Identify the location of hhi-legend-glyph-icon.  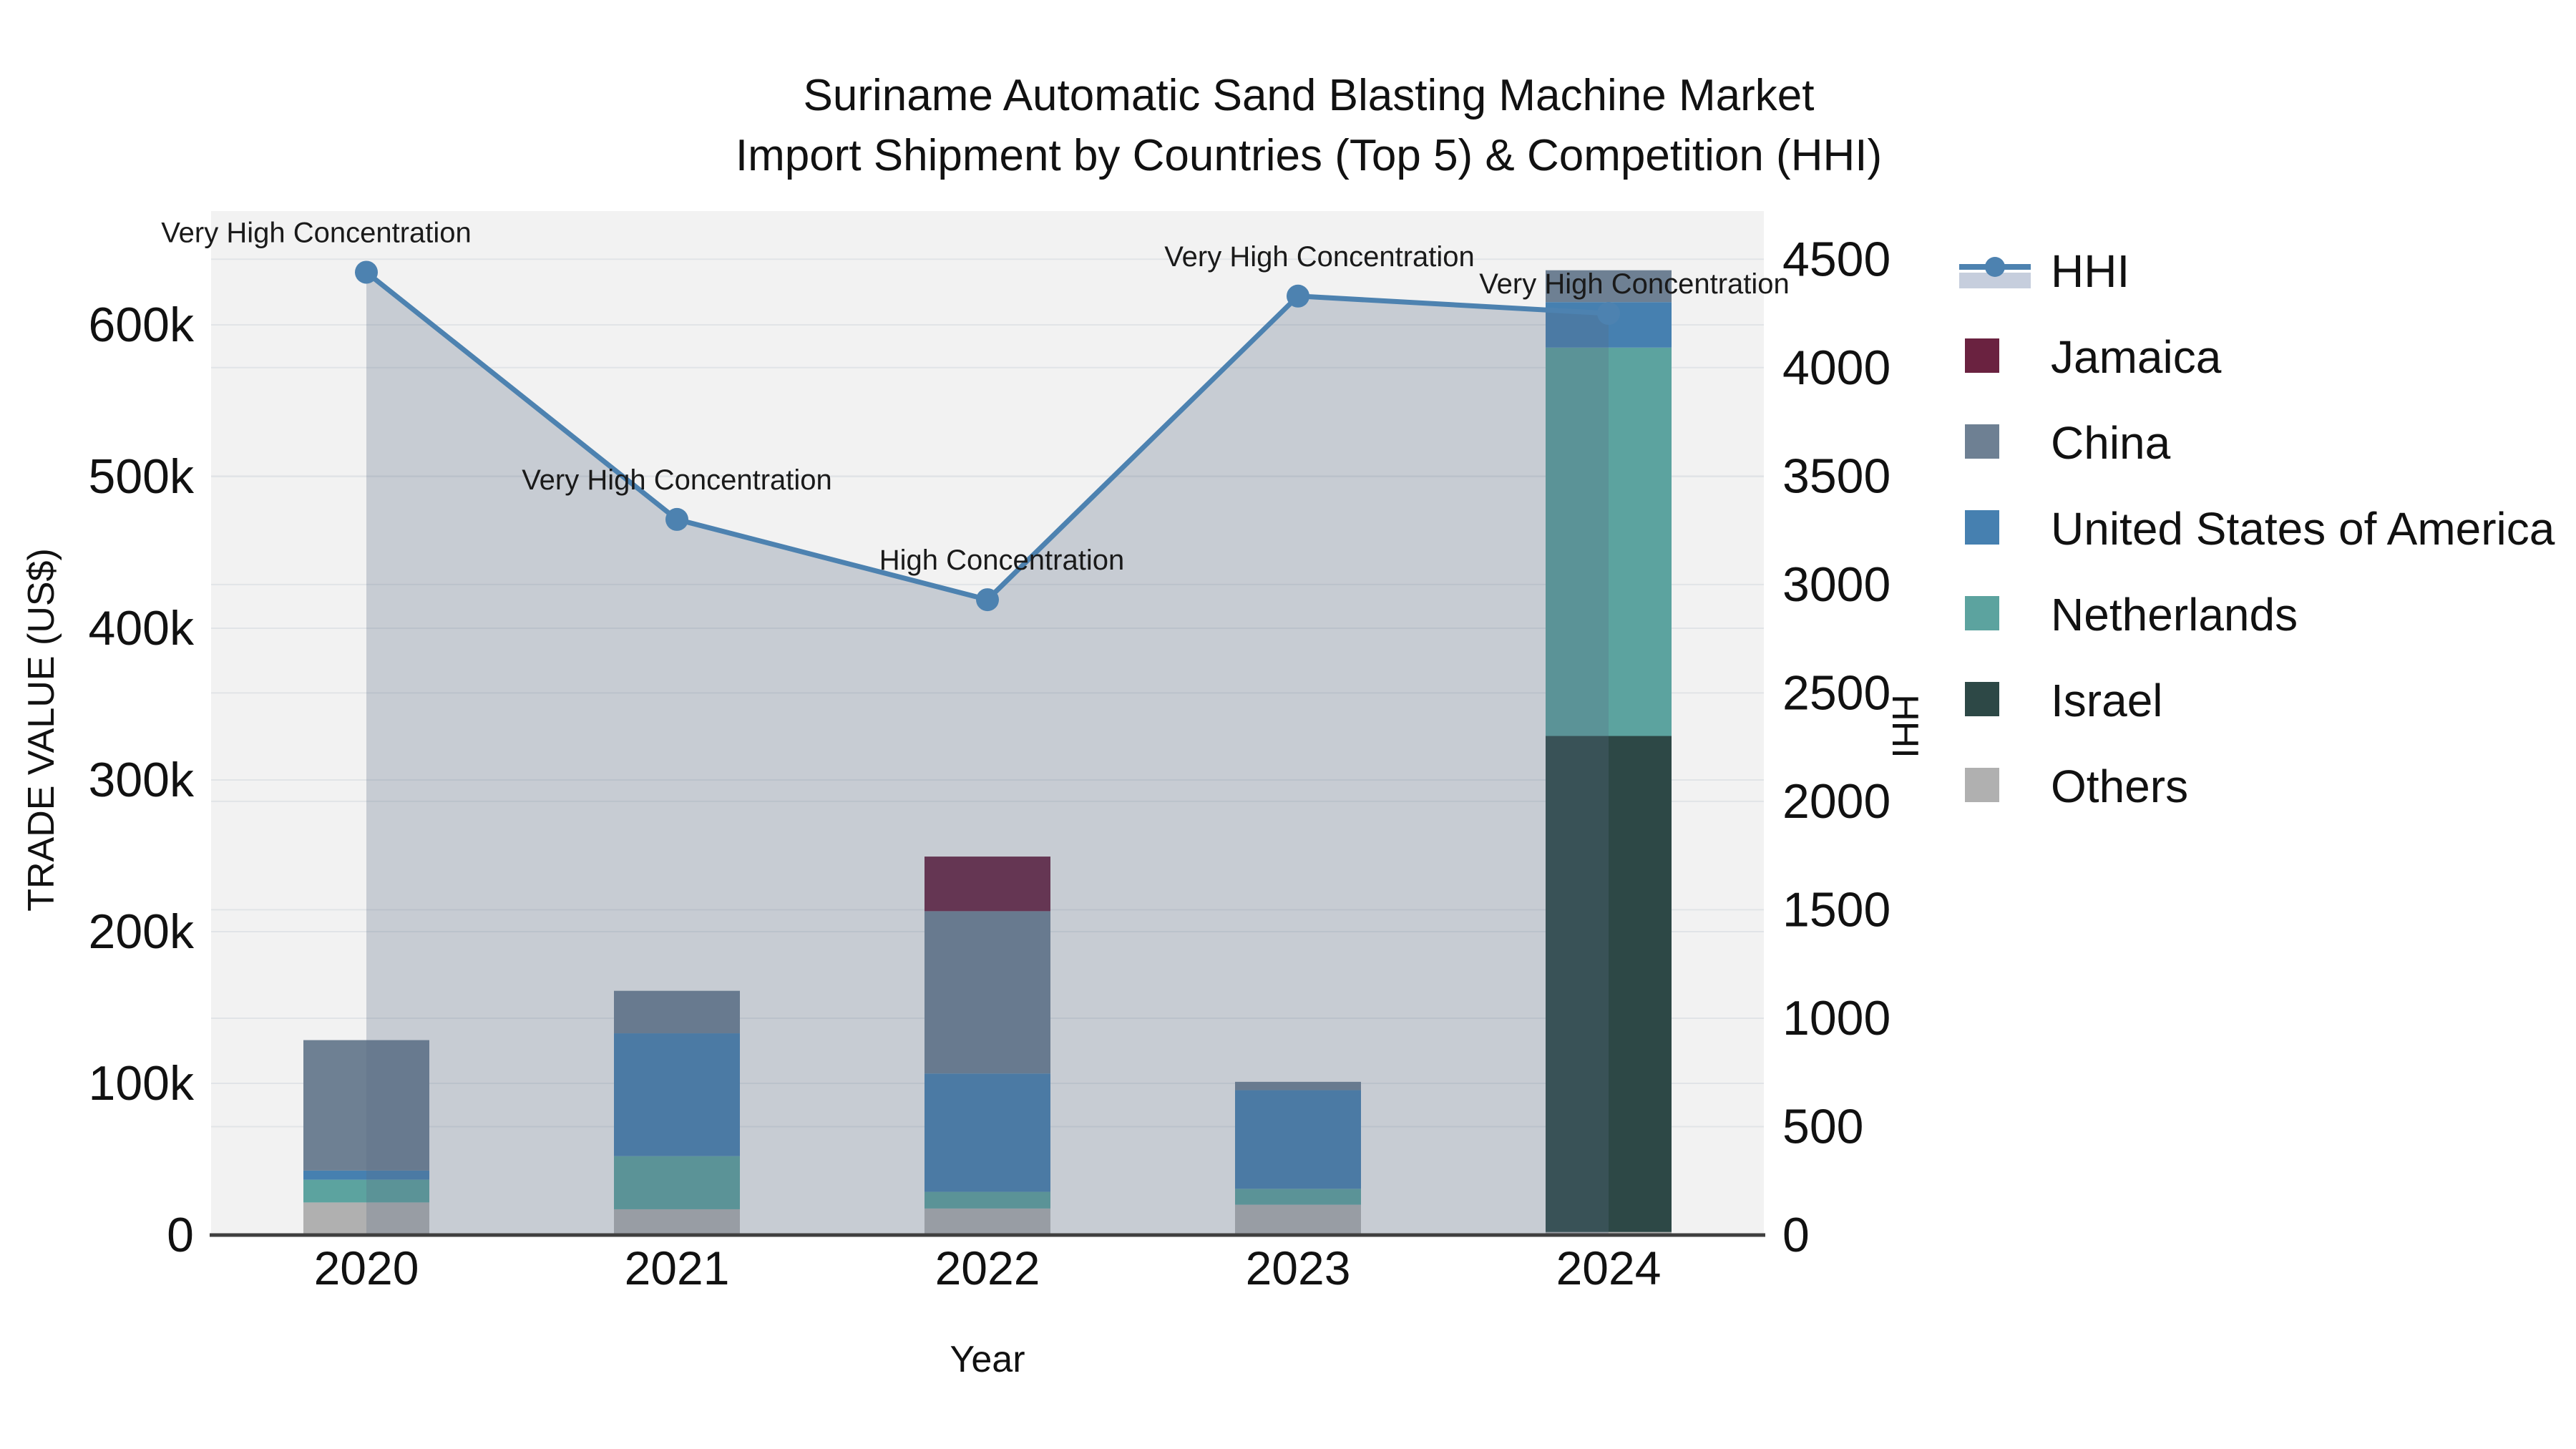
(1995, 271).